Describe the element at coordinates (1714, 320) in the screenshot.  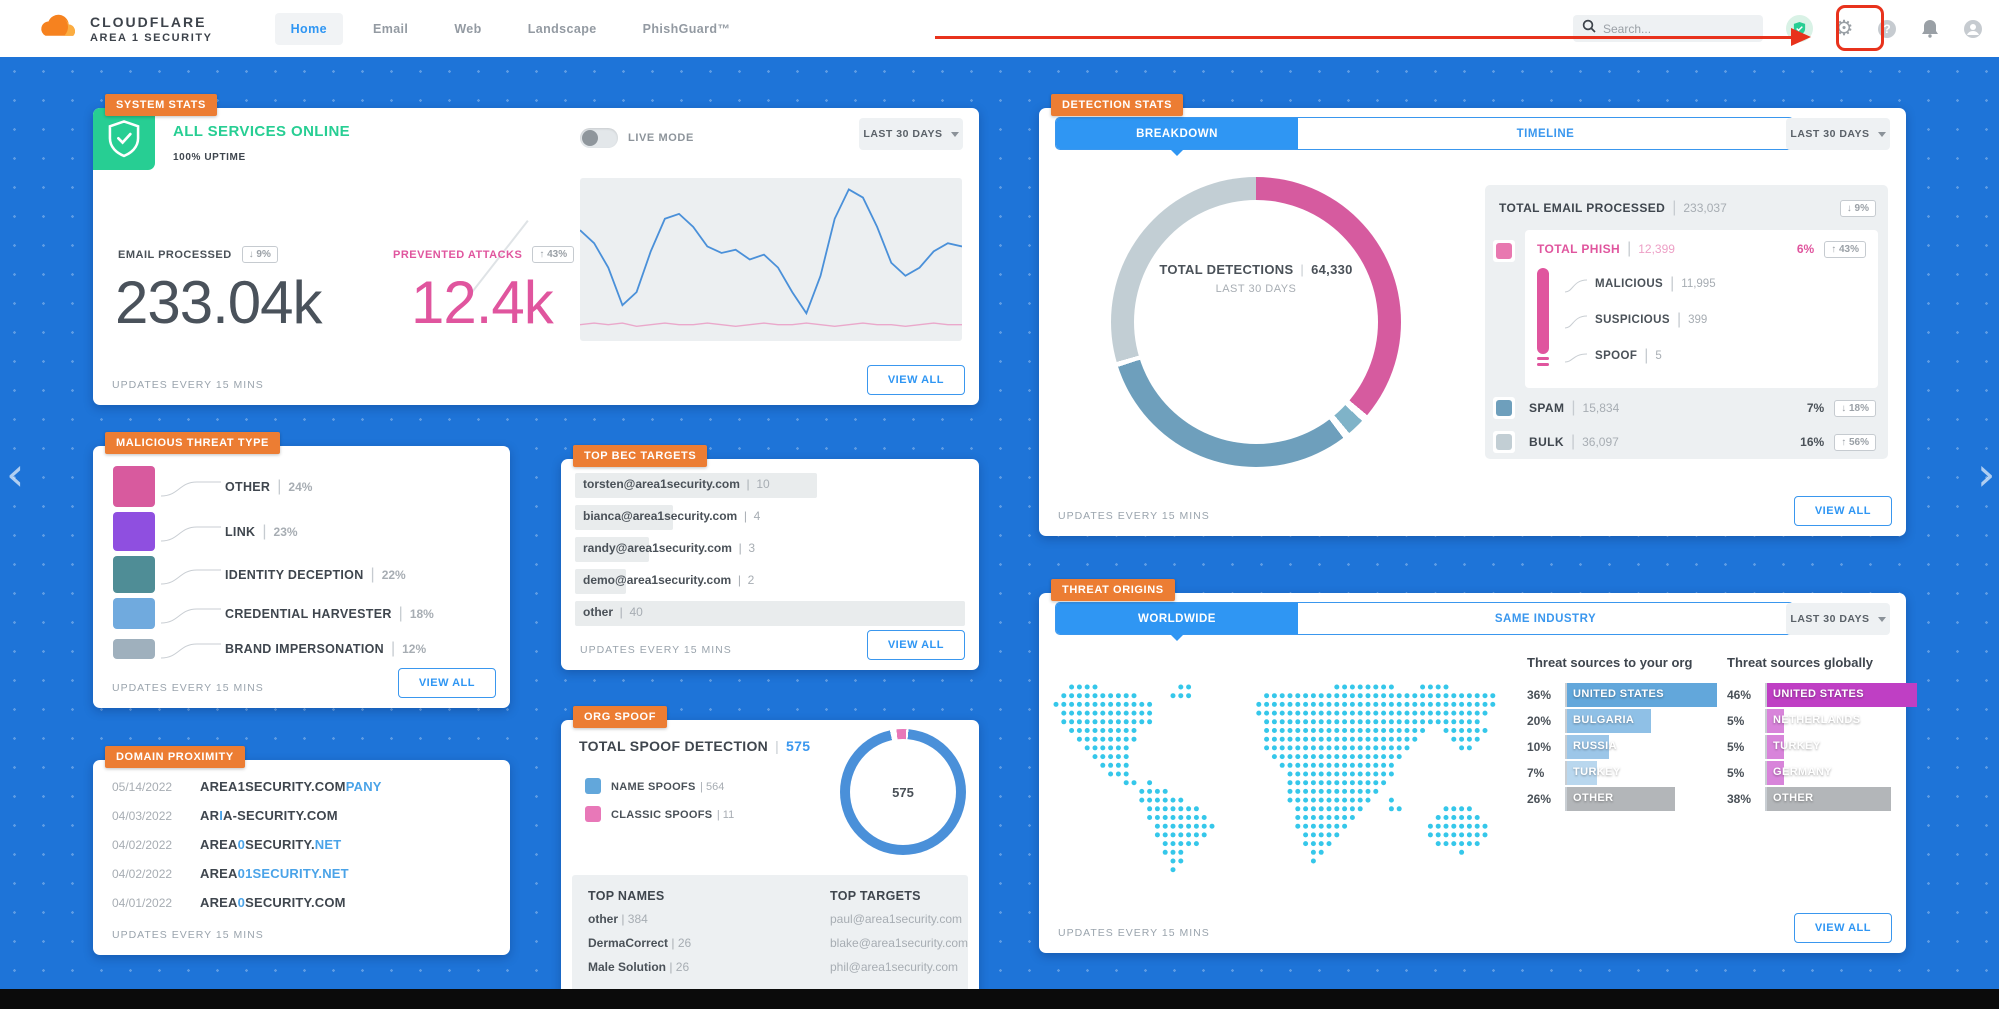
I see `suspicious-row: SUSPICIOUS399` at that location.